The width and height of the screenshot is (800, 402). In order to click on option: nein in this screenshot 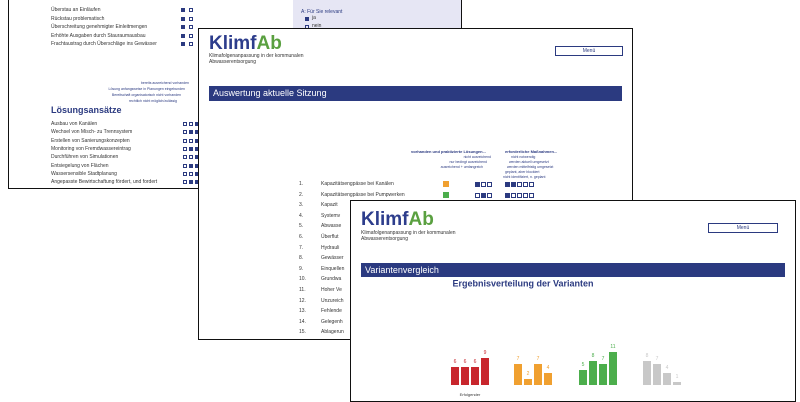, I will do `click(317, 26)`.